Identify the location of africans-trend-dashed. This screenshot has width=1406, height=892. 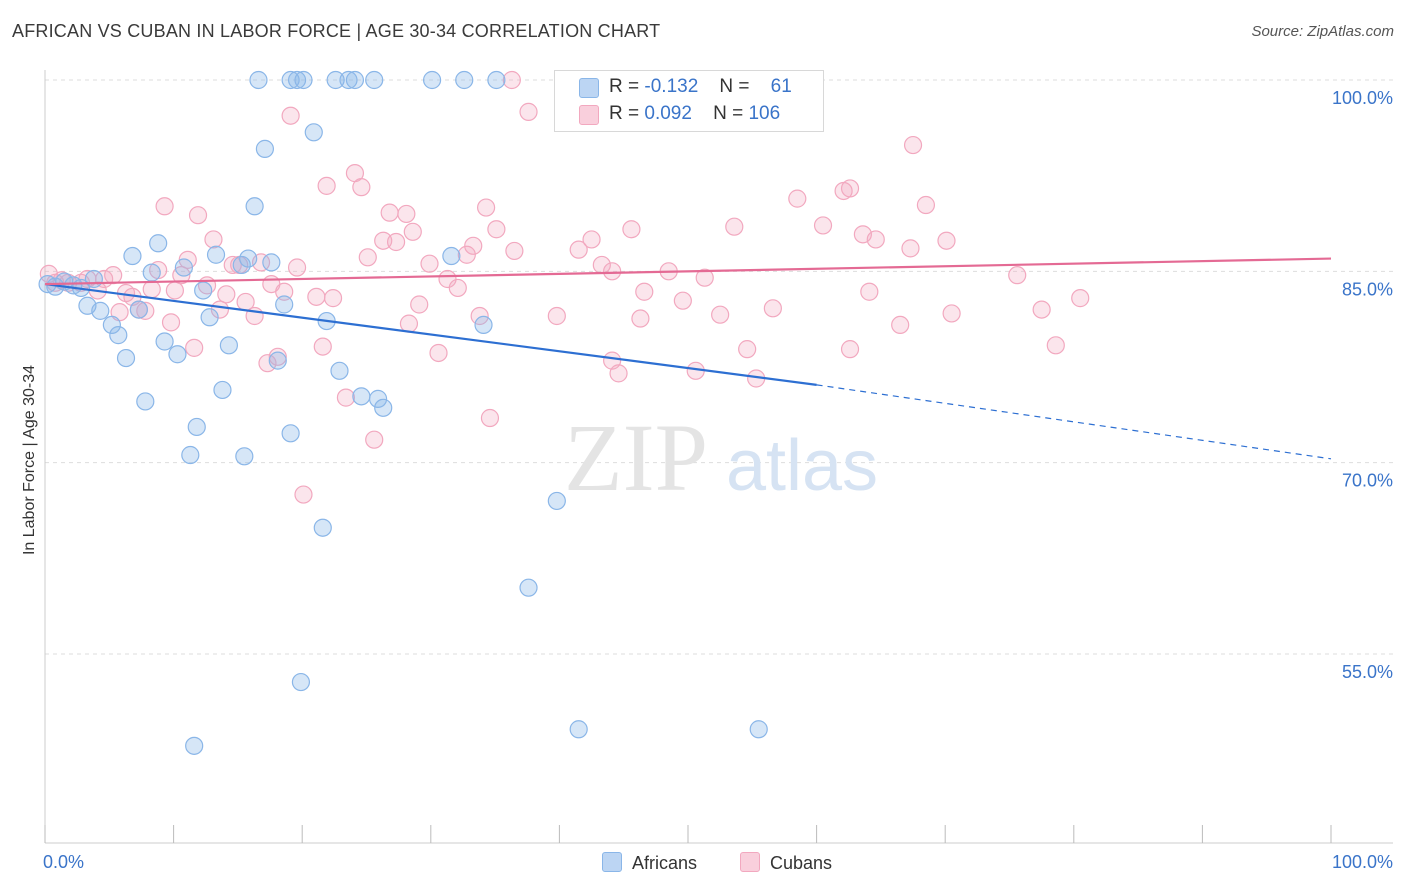
(1074, 422).